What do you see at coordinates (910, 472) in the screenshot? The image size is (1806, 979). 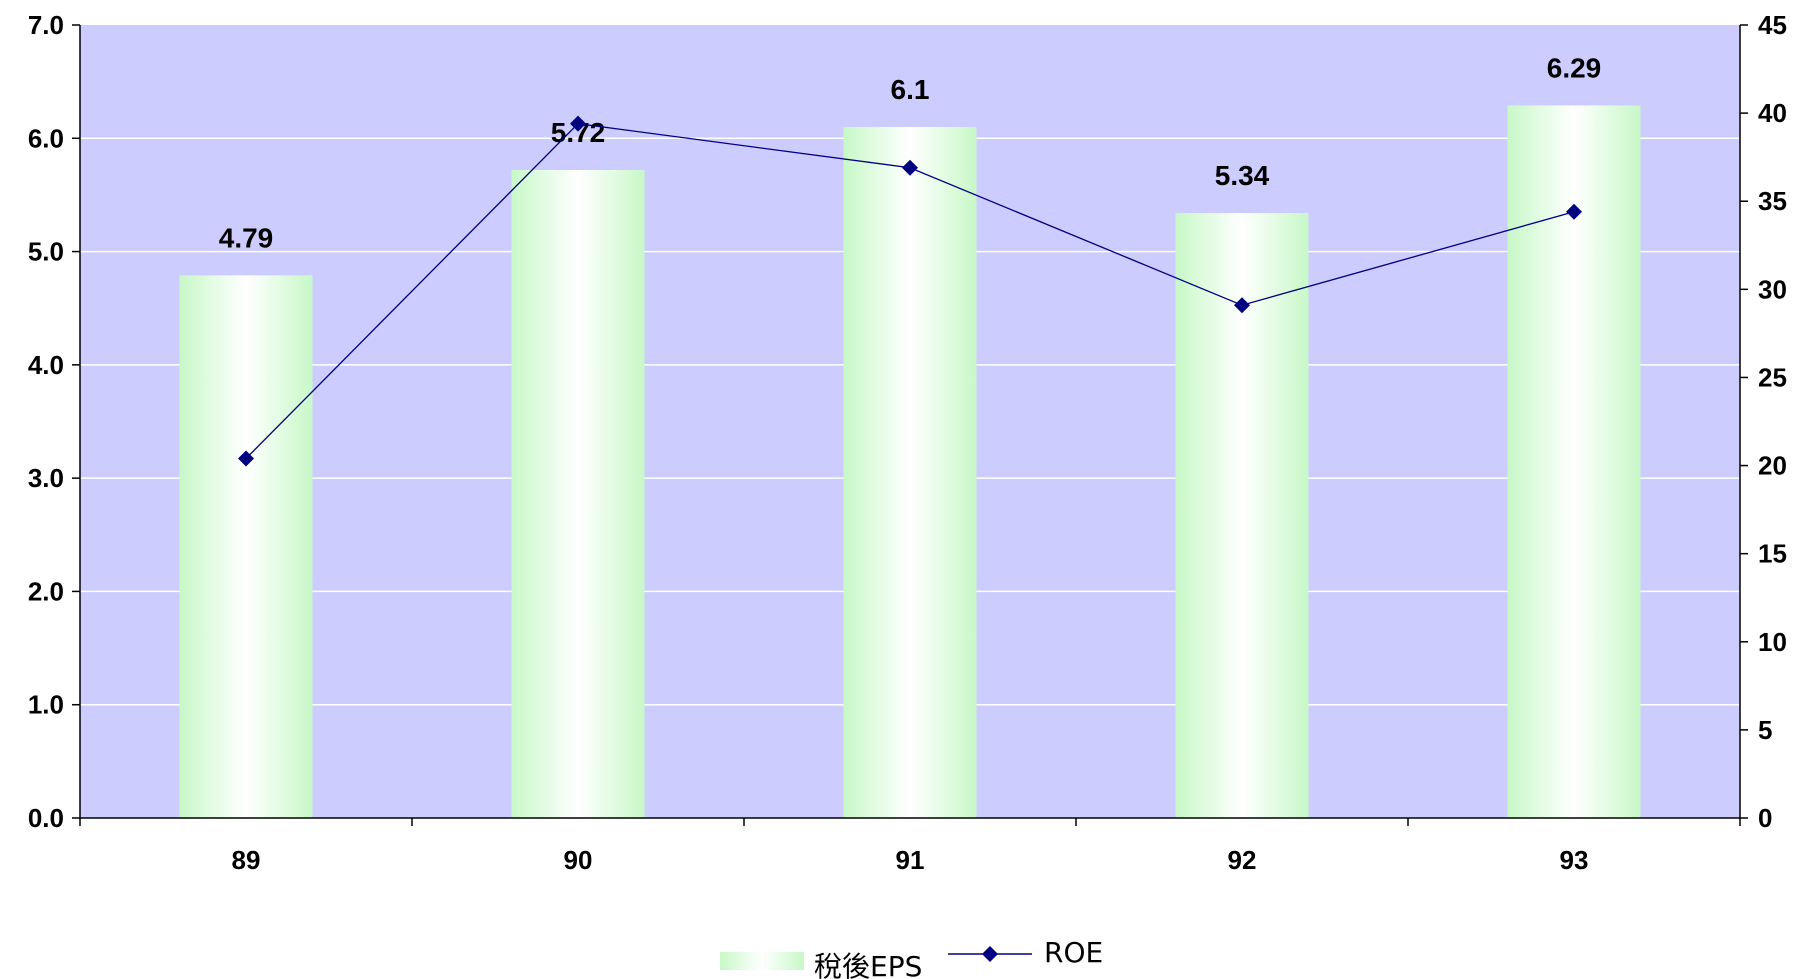 I see `bar-稅後EPS-91` at bounding box center [910, 472].